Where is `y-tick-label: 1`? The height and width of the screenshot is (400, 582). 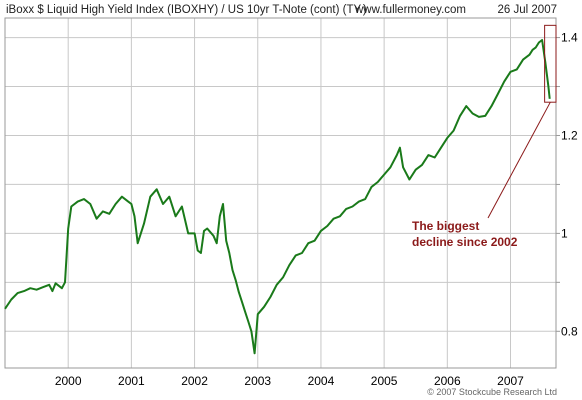 y-tick-label: 1 is located at coordinates (564, 233).